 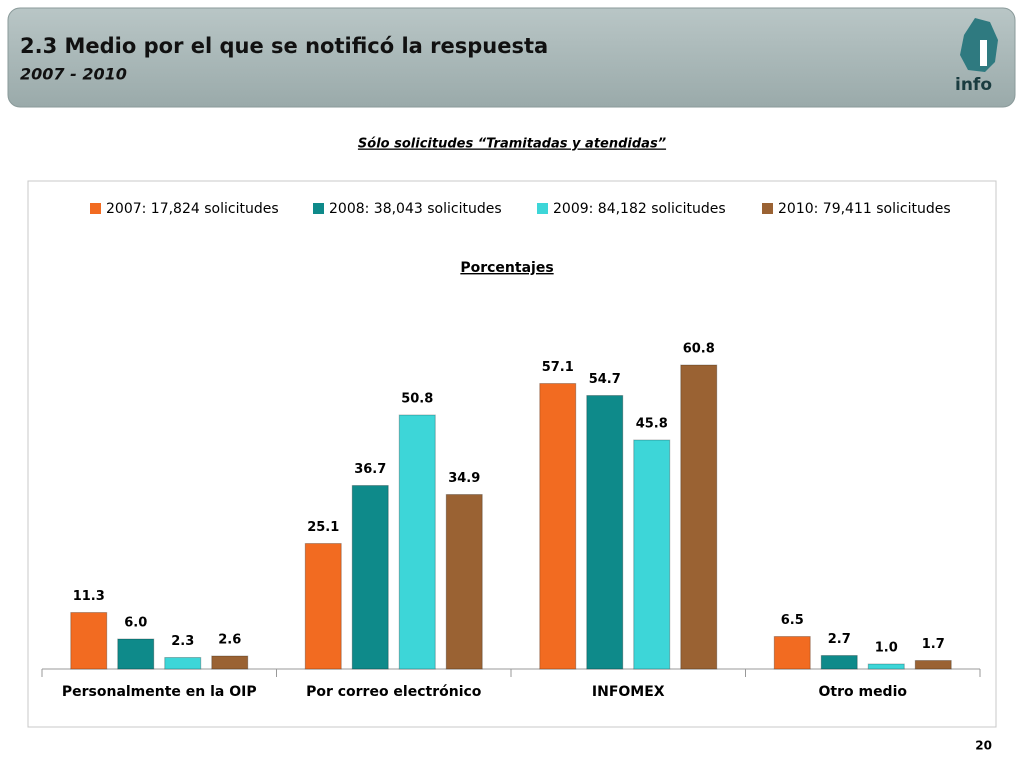 What do you see at coordinates (558, 367) in the screenshot?
I see `value-label: 57.1` at bounding box center [558, 367].